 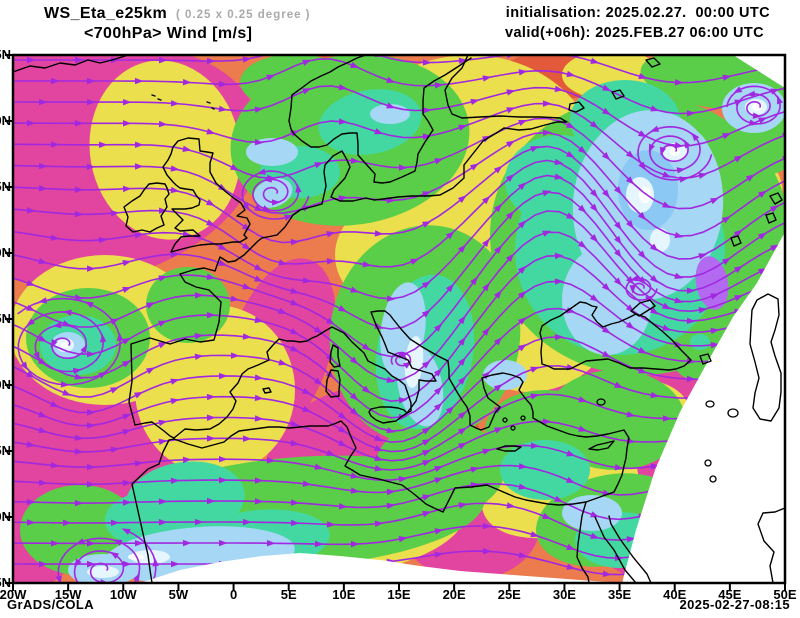 I want to click on x-tick-label: 45E, so click(x=730, y=594).